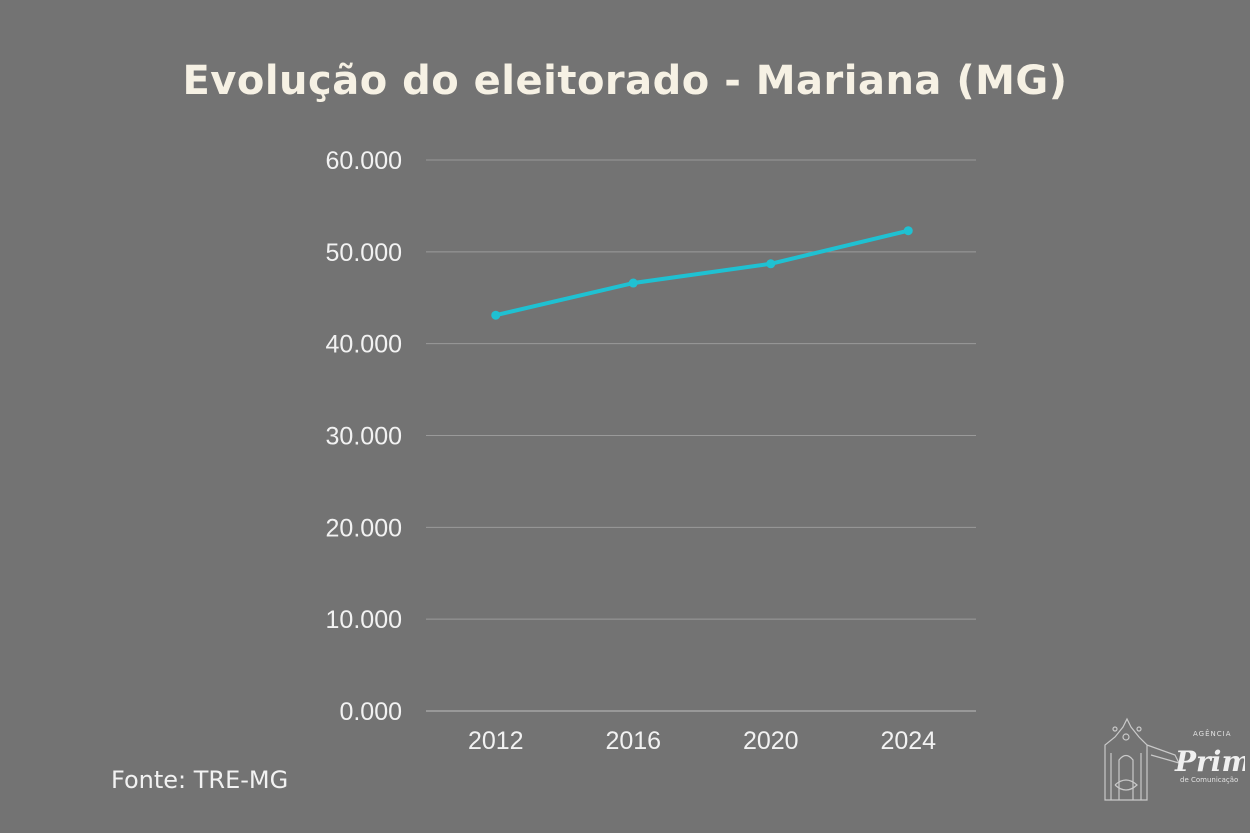 The image size is (1250, 833). I want to click on agencia-primaz-logo: Primaz AGÊNCIA de Comunicação, so click(1174, 759).